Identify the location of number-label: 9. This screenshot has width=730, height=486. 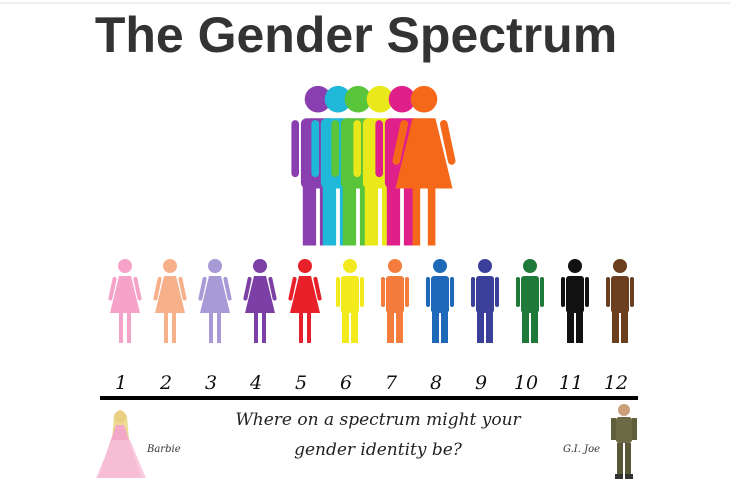
(481, 383).